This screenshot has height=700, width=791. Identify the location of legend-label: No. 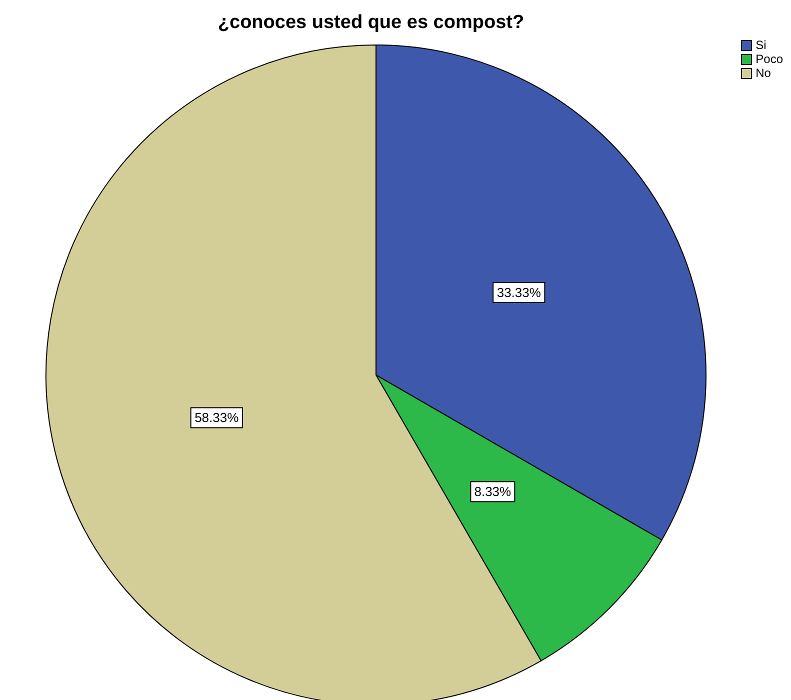
(763, 73).